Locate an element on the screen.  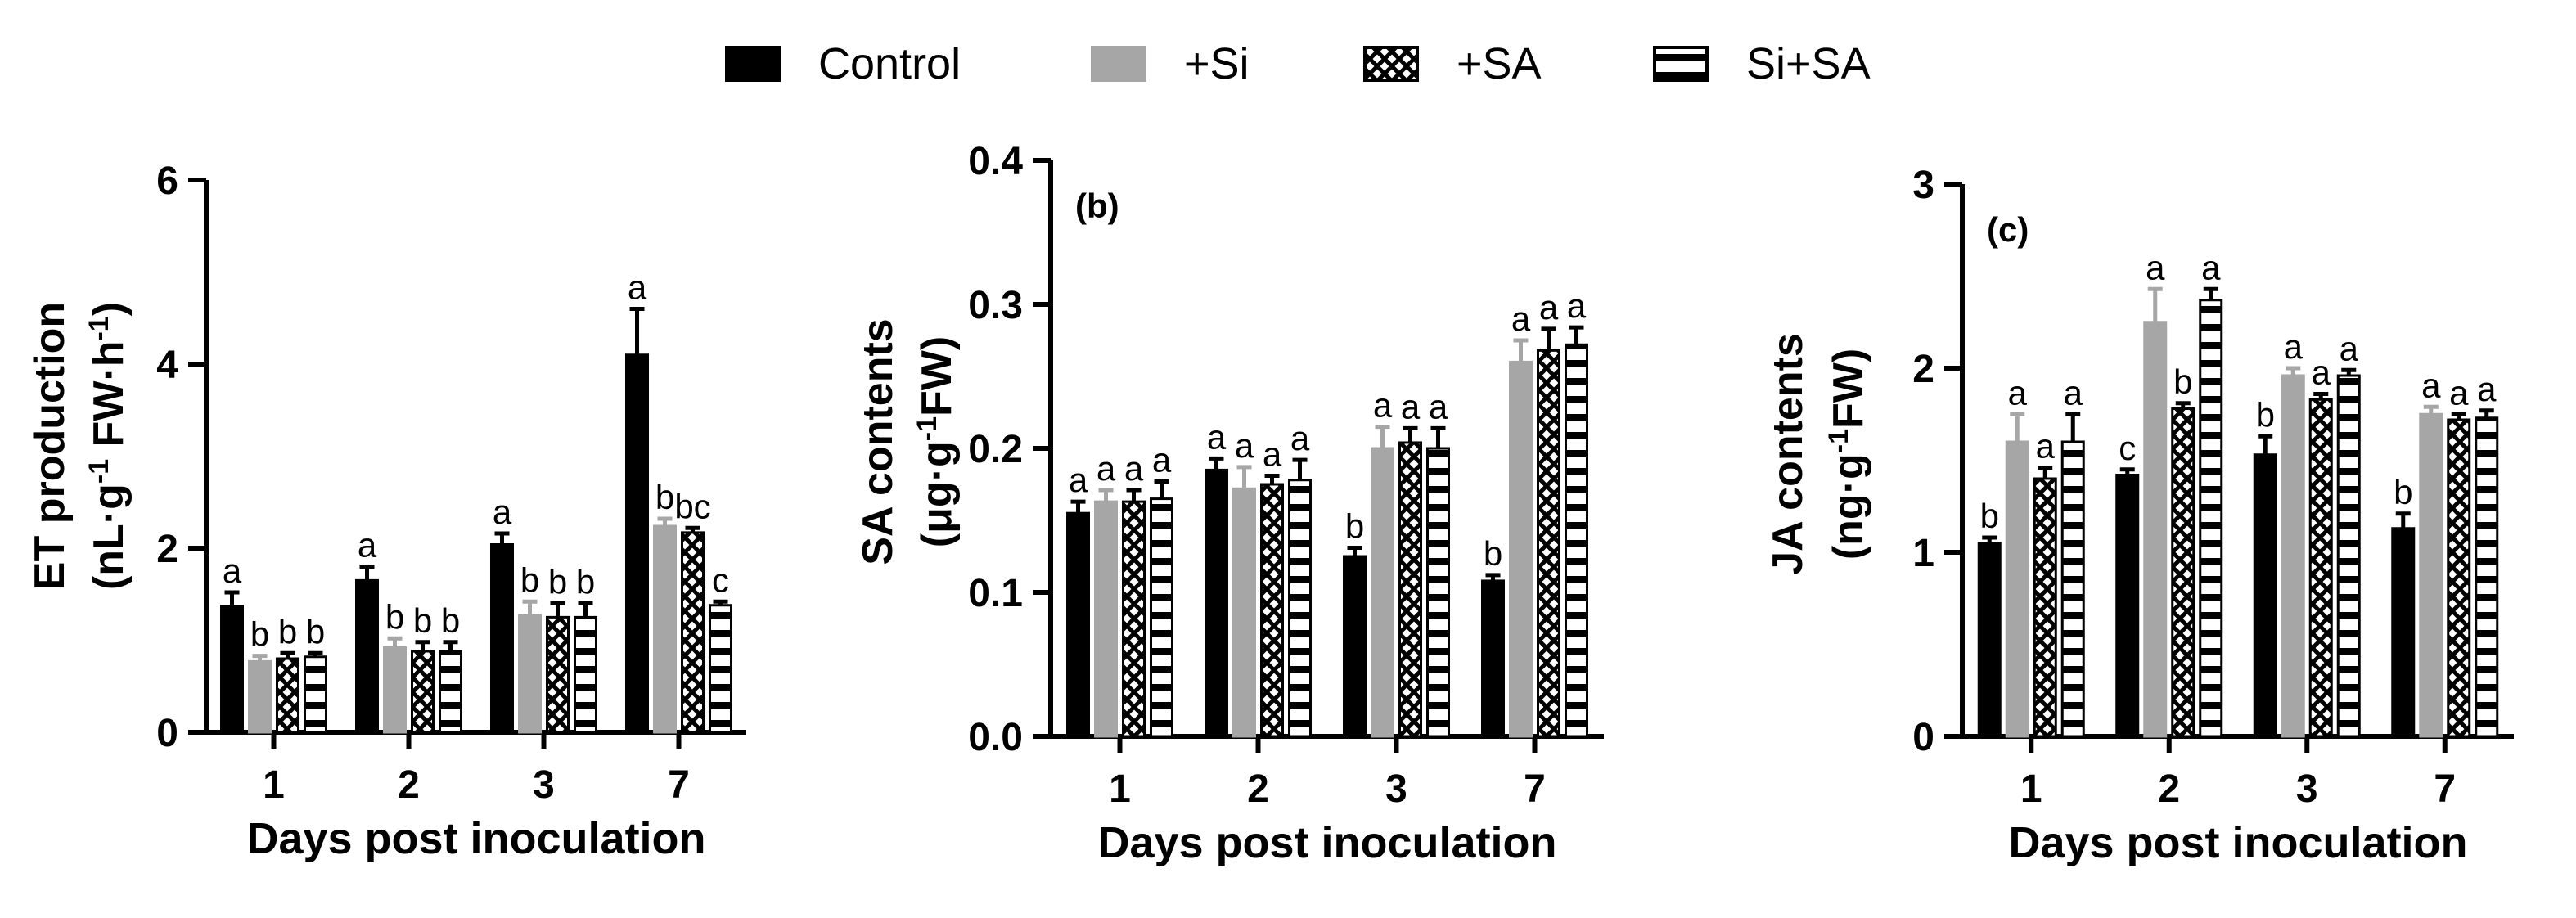
y-tick-label: 0.1 is located at coordinates (996, 594).